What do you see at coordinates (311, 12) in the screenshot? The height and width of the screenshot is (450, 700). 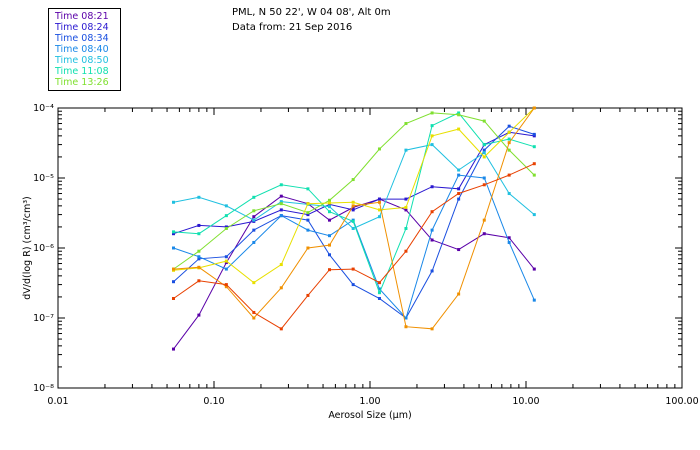 I see `station-info: PML, N 50 22', W 04 08', Alt 0m` at bounding box center [311, 12].